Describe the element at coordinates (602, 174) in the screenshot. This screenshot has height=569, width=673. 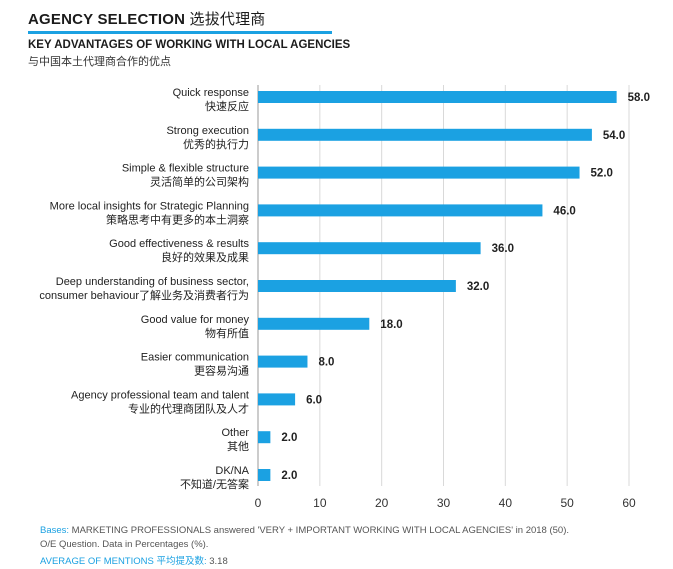
I see `data-label: 52.0` at that location.